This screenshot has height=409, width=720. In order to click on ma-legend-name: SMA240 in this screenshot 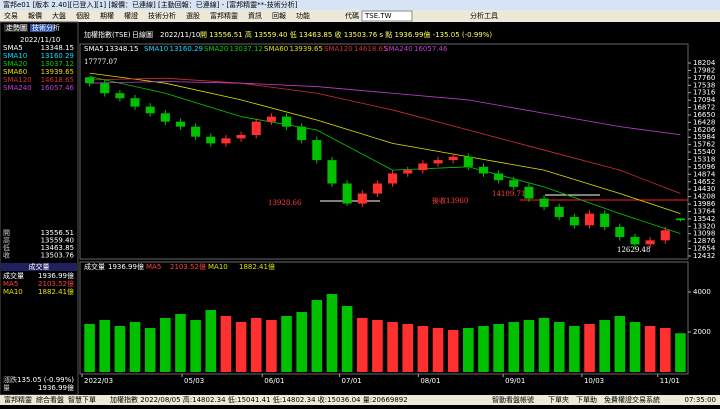, I will do `click(398, 49)`.